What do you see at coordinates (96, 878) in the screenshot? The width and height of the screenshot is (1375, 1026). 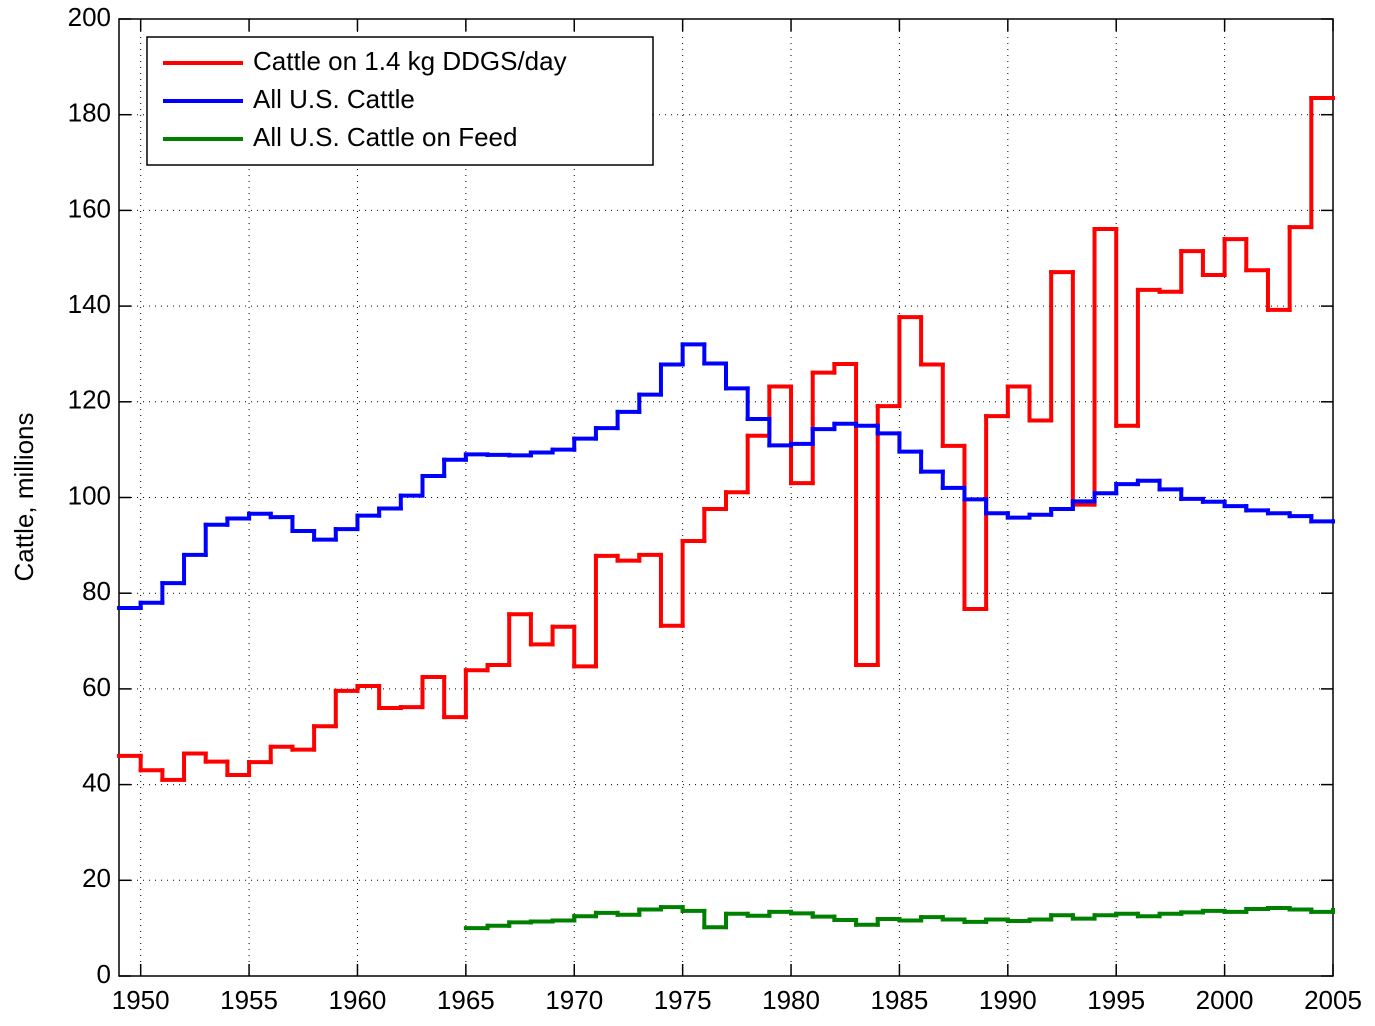 I see `y-tick-label: 20` at bounding box center [96, 878].